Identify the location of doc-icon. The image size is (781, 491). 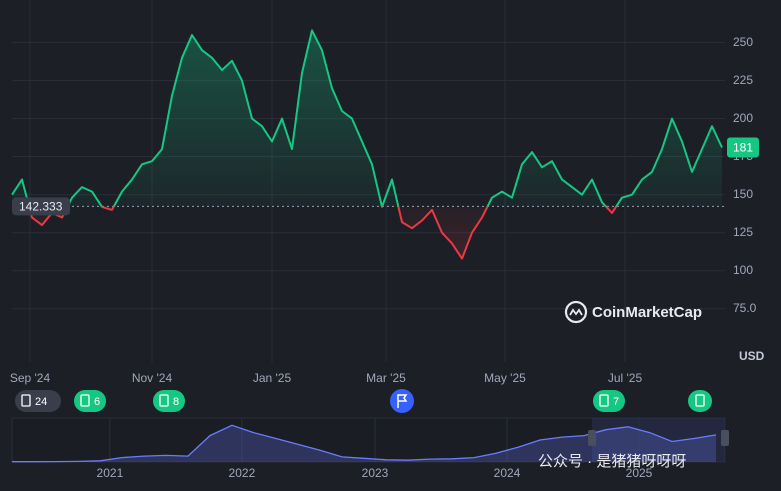
(700, 400).